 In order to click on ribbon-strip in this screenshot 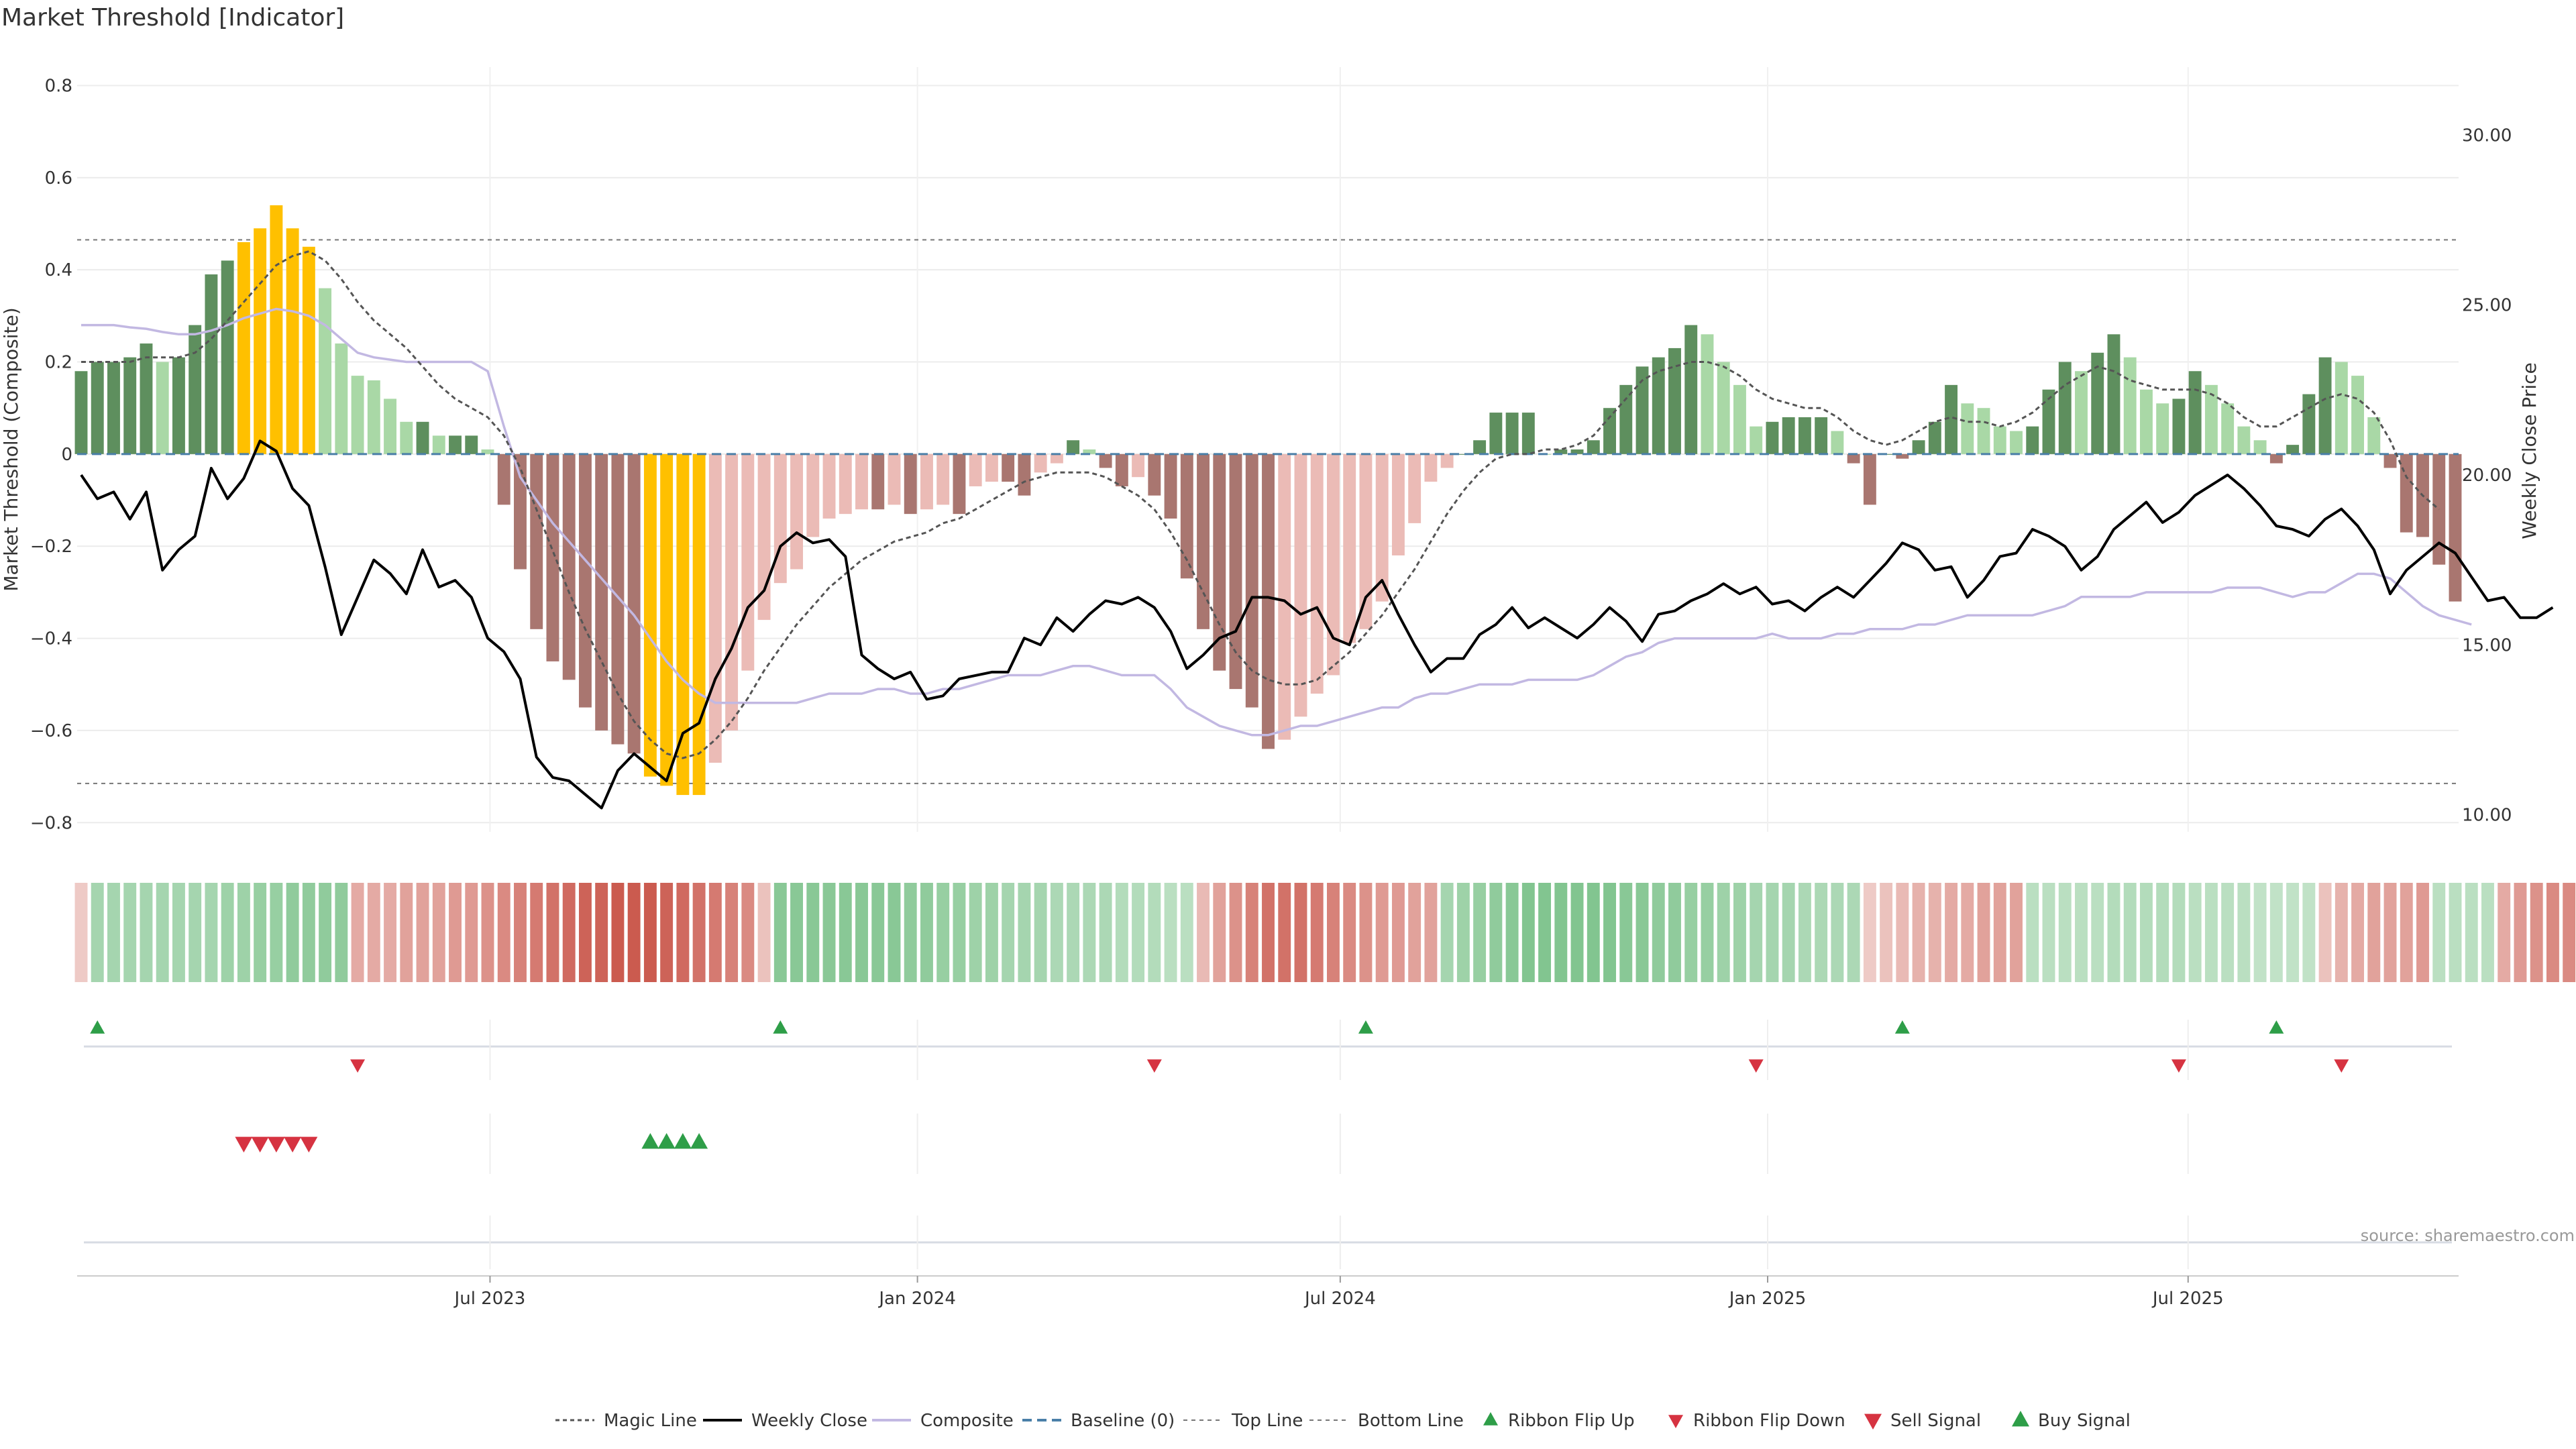, I will do `click(1325, 932)`.